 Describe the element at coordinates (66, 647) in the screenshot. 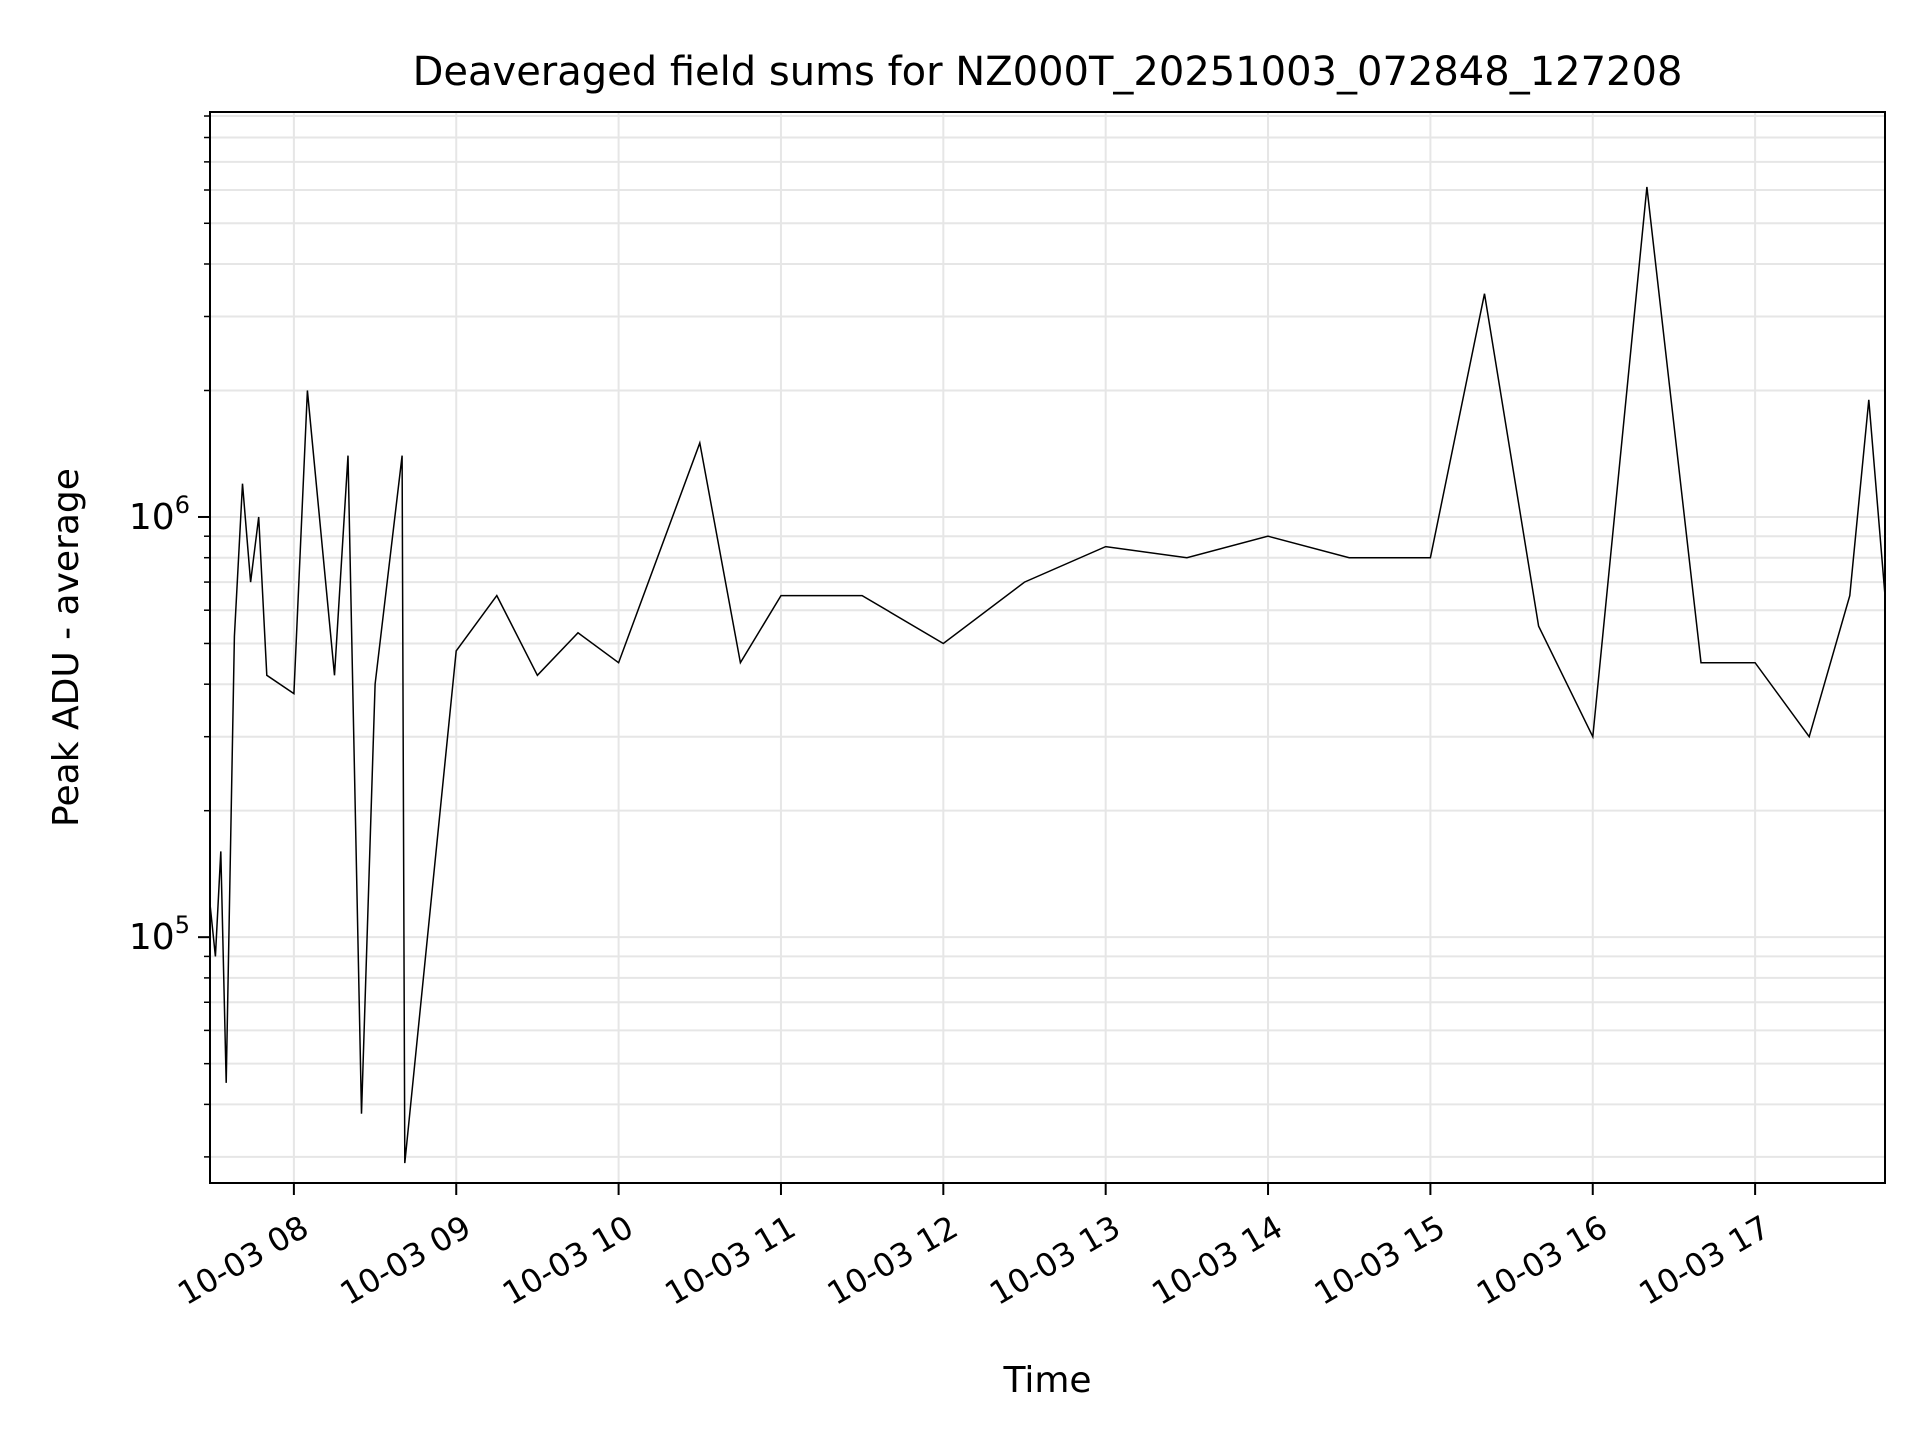

I see `y-axis-label: Peak ADU - average` at that location.